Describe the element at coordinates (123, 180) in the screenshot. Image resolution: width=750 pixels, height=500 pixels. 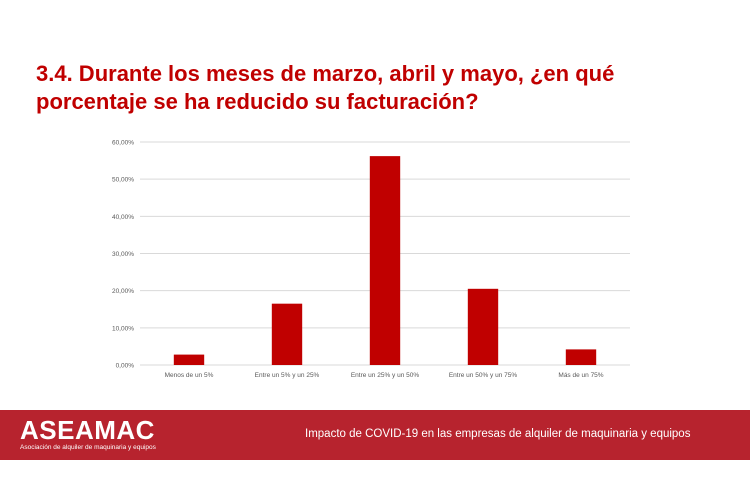
I see `y-tick-label: 50,00%` at that location.